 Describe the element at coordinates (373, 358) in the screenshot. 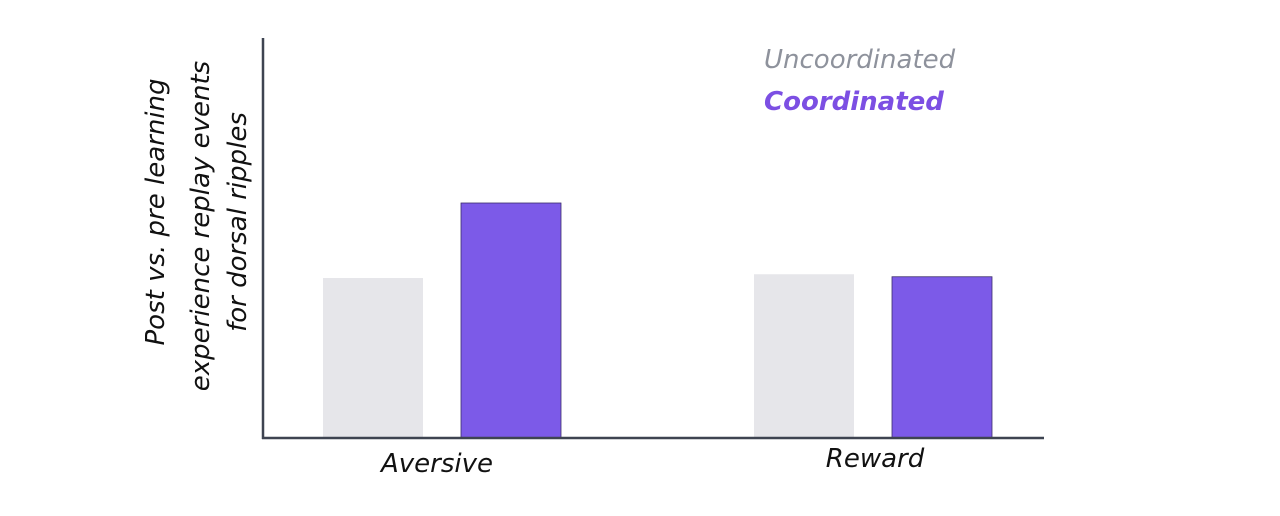

I see `bar-aversive-uncoordinated` at that location.